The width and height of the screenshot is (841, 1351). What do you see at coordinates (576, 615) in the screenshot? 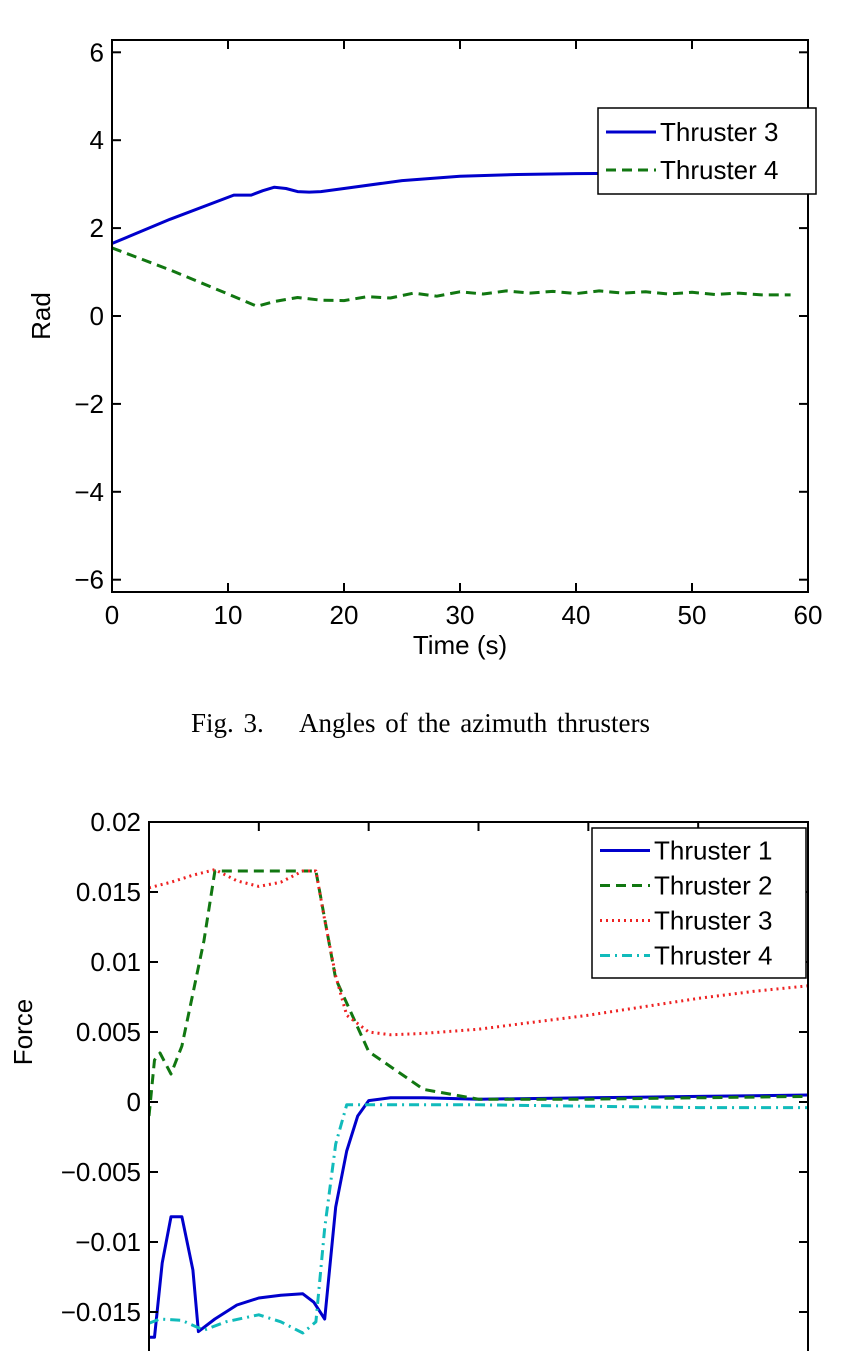
I see `x-tick-label: 40` at bounding box center [576, 615].